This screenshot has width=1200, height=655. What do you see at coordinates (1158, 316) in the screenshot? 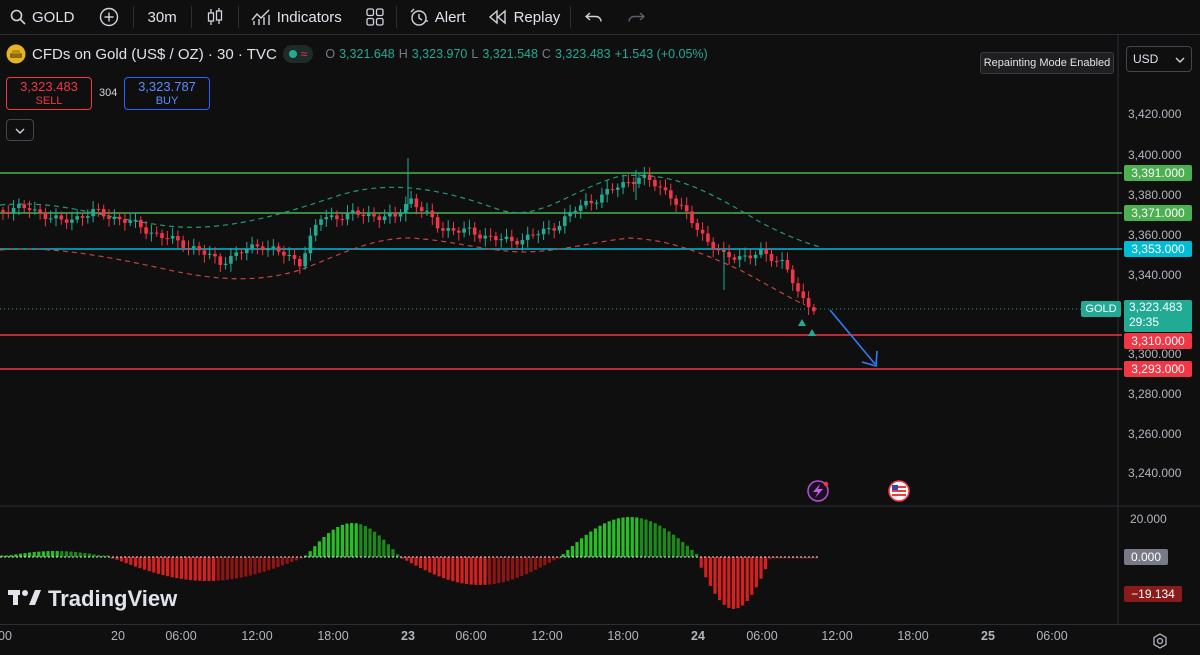
I see `current-price-tag: 3,323.483 29:35` at bounding box center [1158, 316].